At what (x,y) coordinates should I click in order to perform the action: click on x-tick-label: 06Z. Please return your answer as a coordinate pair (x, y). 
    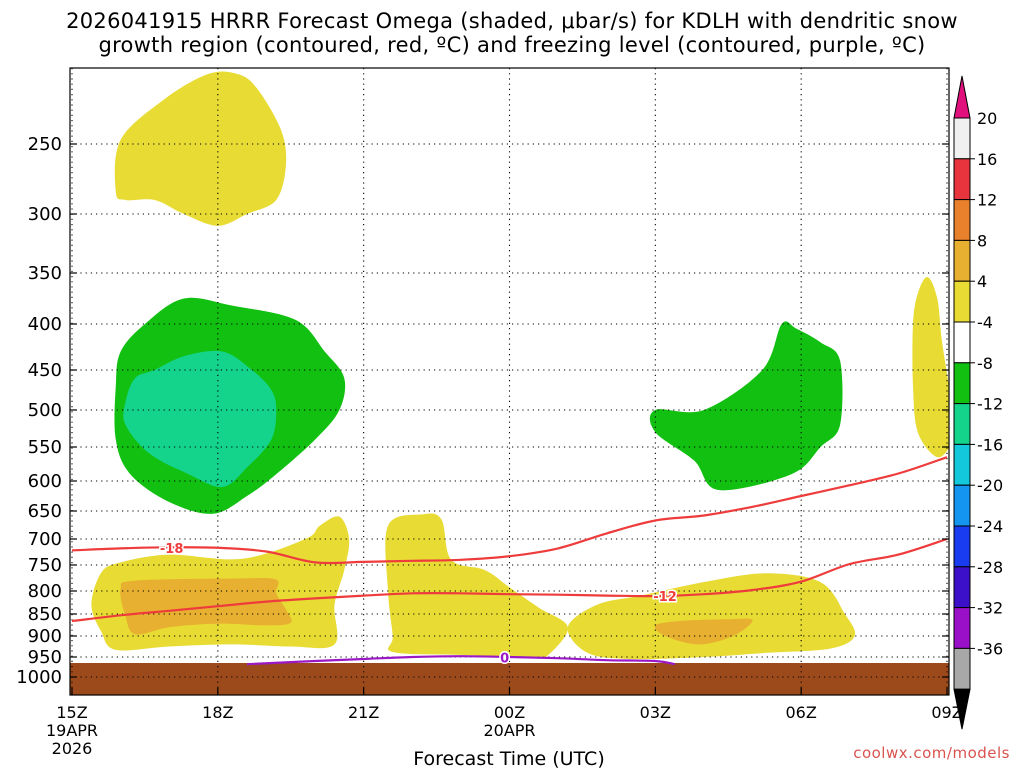
    Looking at the image, I should click on (801, 712).